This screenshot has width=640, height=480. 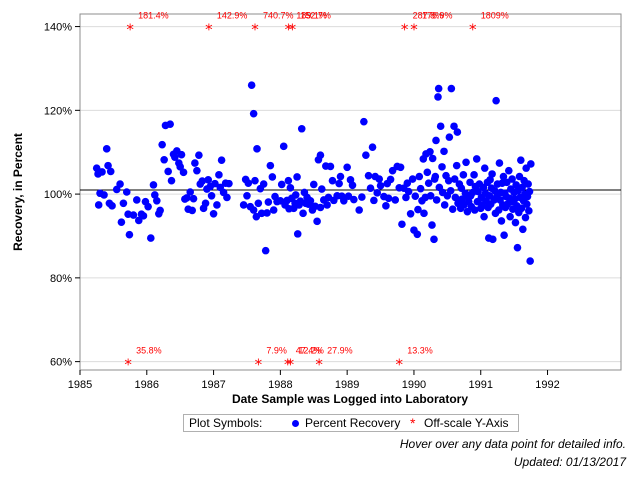 I want to click on x-axis-label: Date Sample was Logged into Laboratory, so click(x=350, y=399).